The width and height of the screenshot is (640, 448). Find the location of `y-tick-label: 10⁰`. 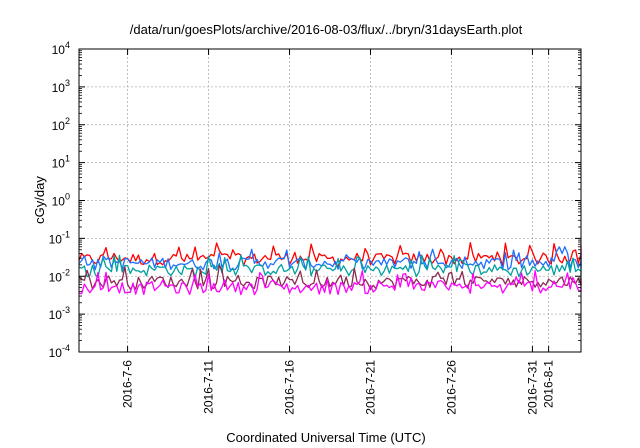

y-tick-label: 10⁰ is located at coordinates (61, 200).